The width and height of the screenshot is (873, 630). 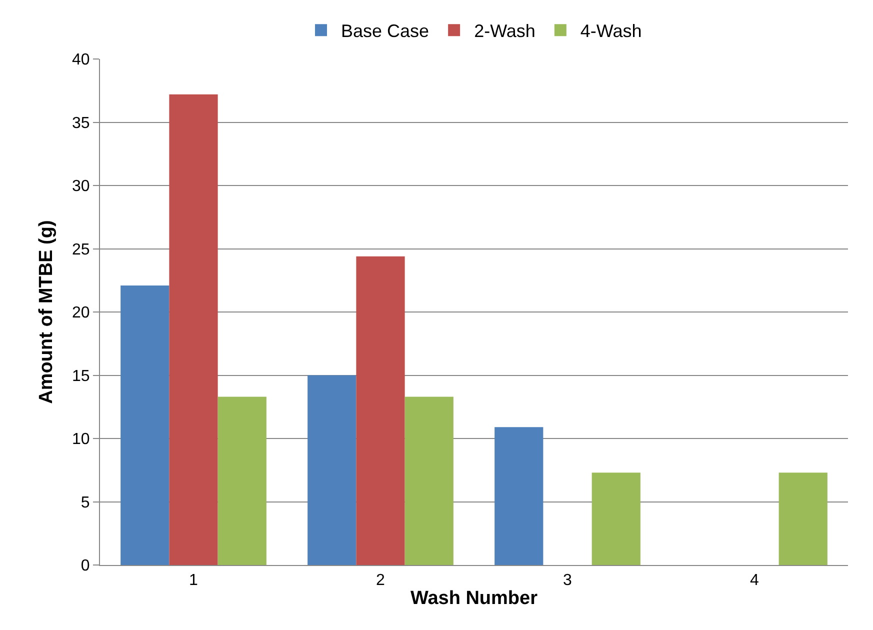 I want to click on y-tick-label: 25, so click(x=81, y=249).